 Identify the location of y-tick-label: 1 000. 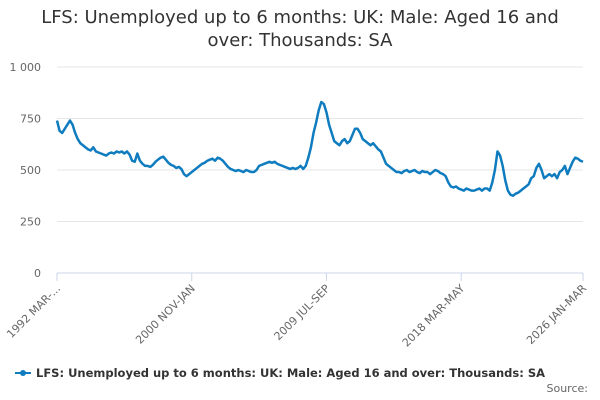
(26, 67).